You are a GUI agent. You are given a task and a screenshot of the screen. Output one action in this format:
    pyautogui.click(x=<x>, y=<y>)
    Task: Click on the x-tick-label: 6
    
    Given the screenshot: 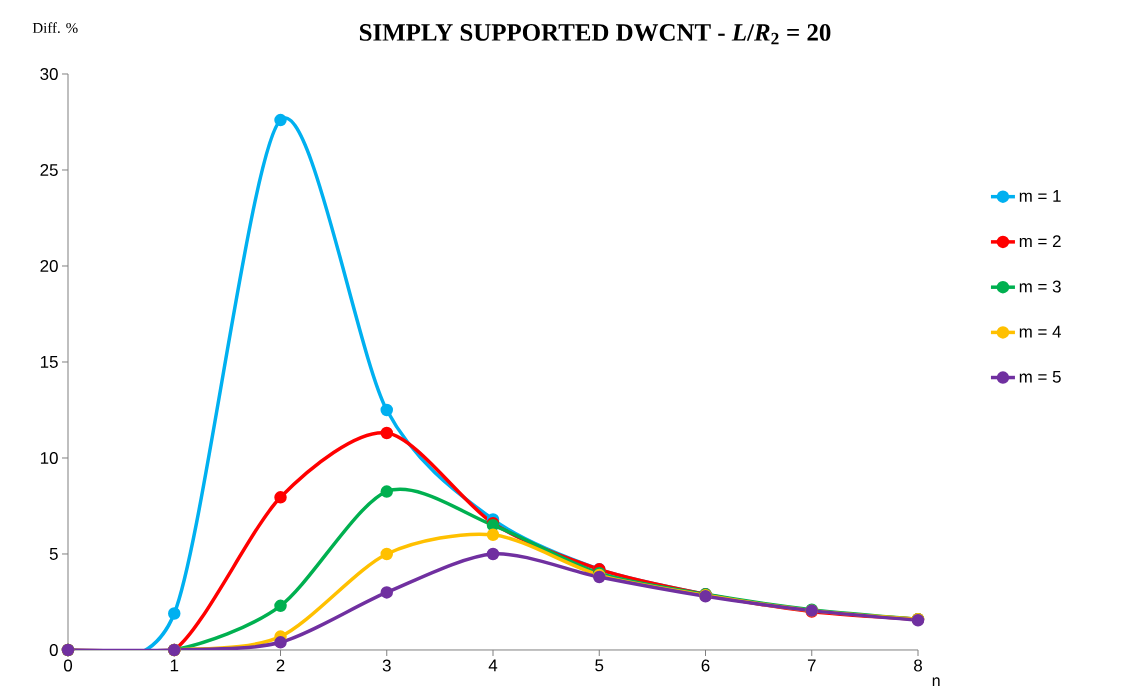 What is the action you would take?
    pyautogui.click(x=705, y=665)
    